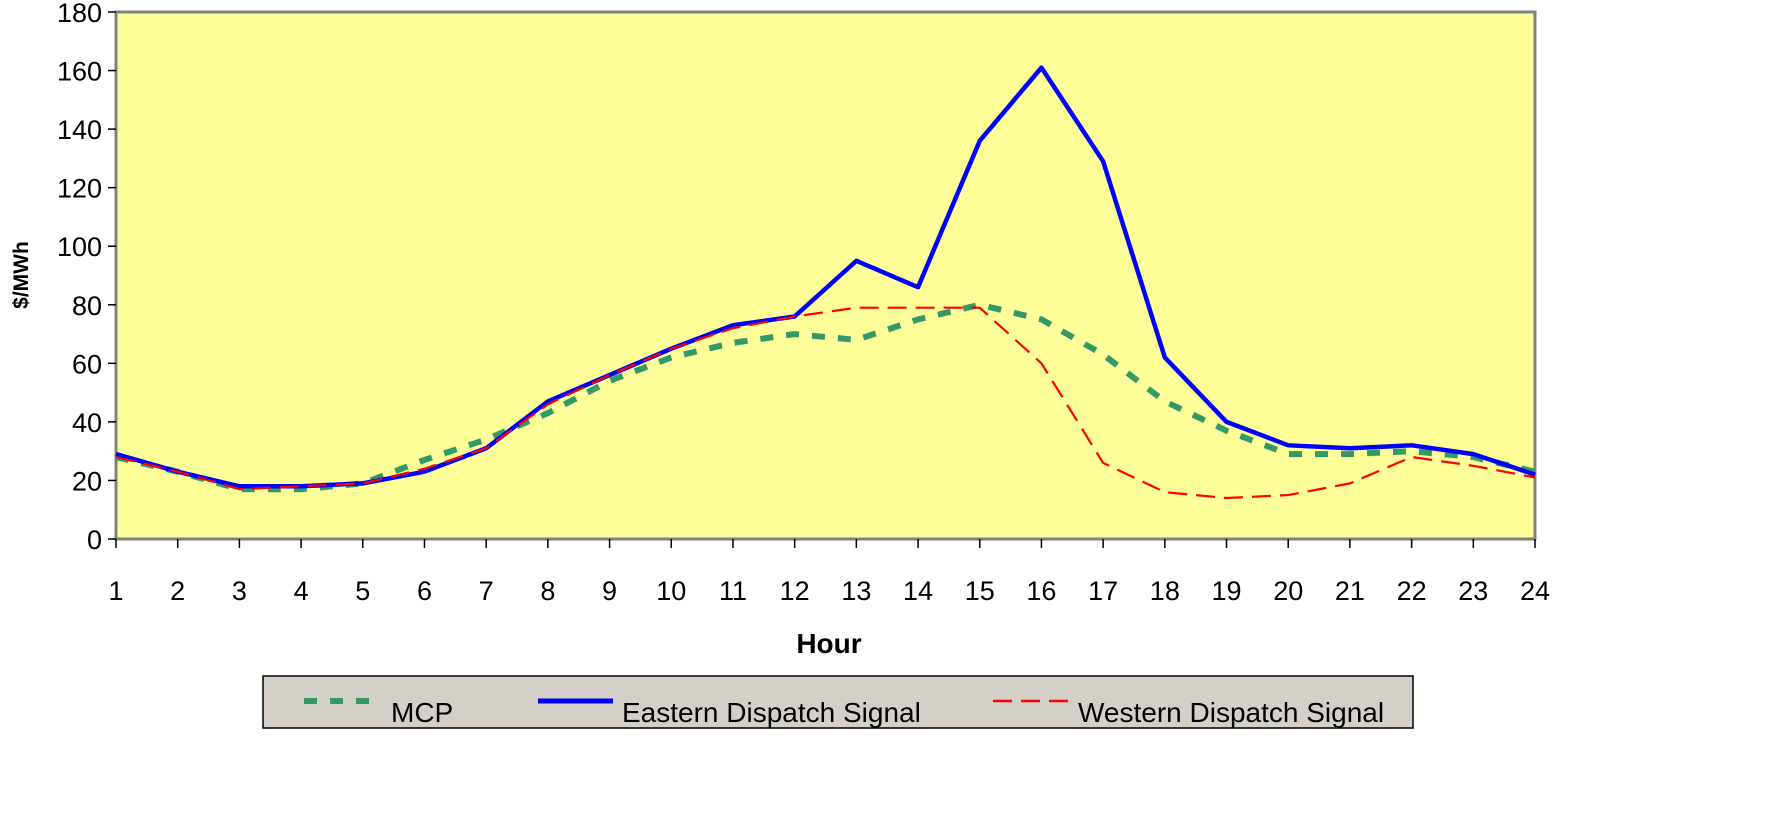 This screenshot has width=1769, height=818. Describe the element at coordinates (79, 189) in the screenshot. I see `y-tick-label: 120` at that location.